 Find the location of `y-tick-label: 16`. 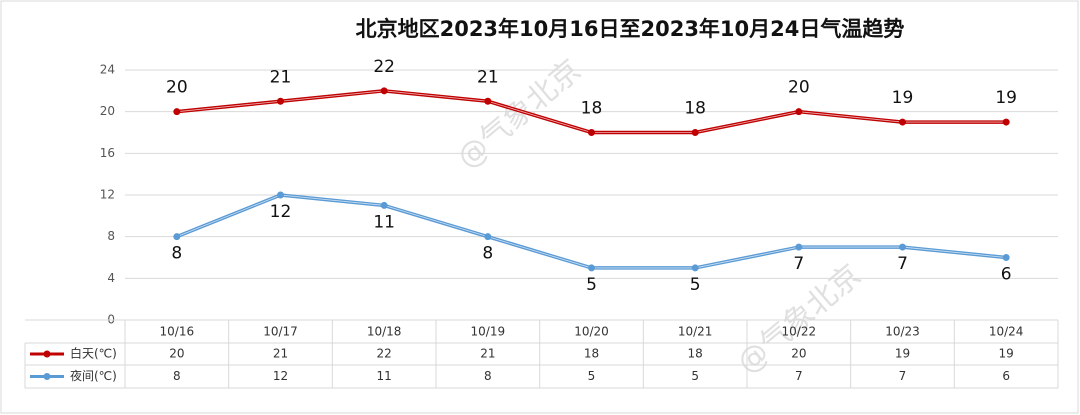

y-tick-label: 16 is located at coordinates (107, 153).